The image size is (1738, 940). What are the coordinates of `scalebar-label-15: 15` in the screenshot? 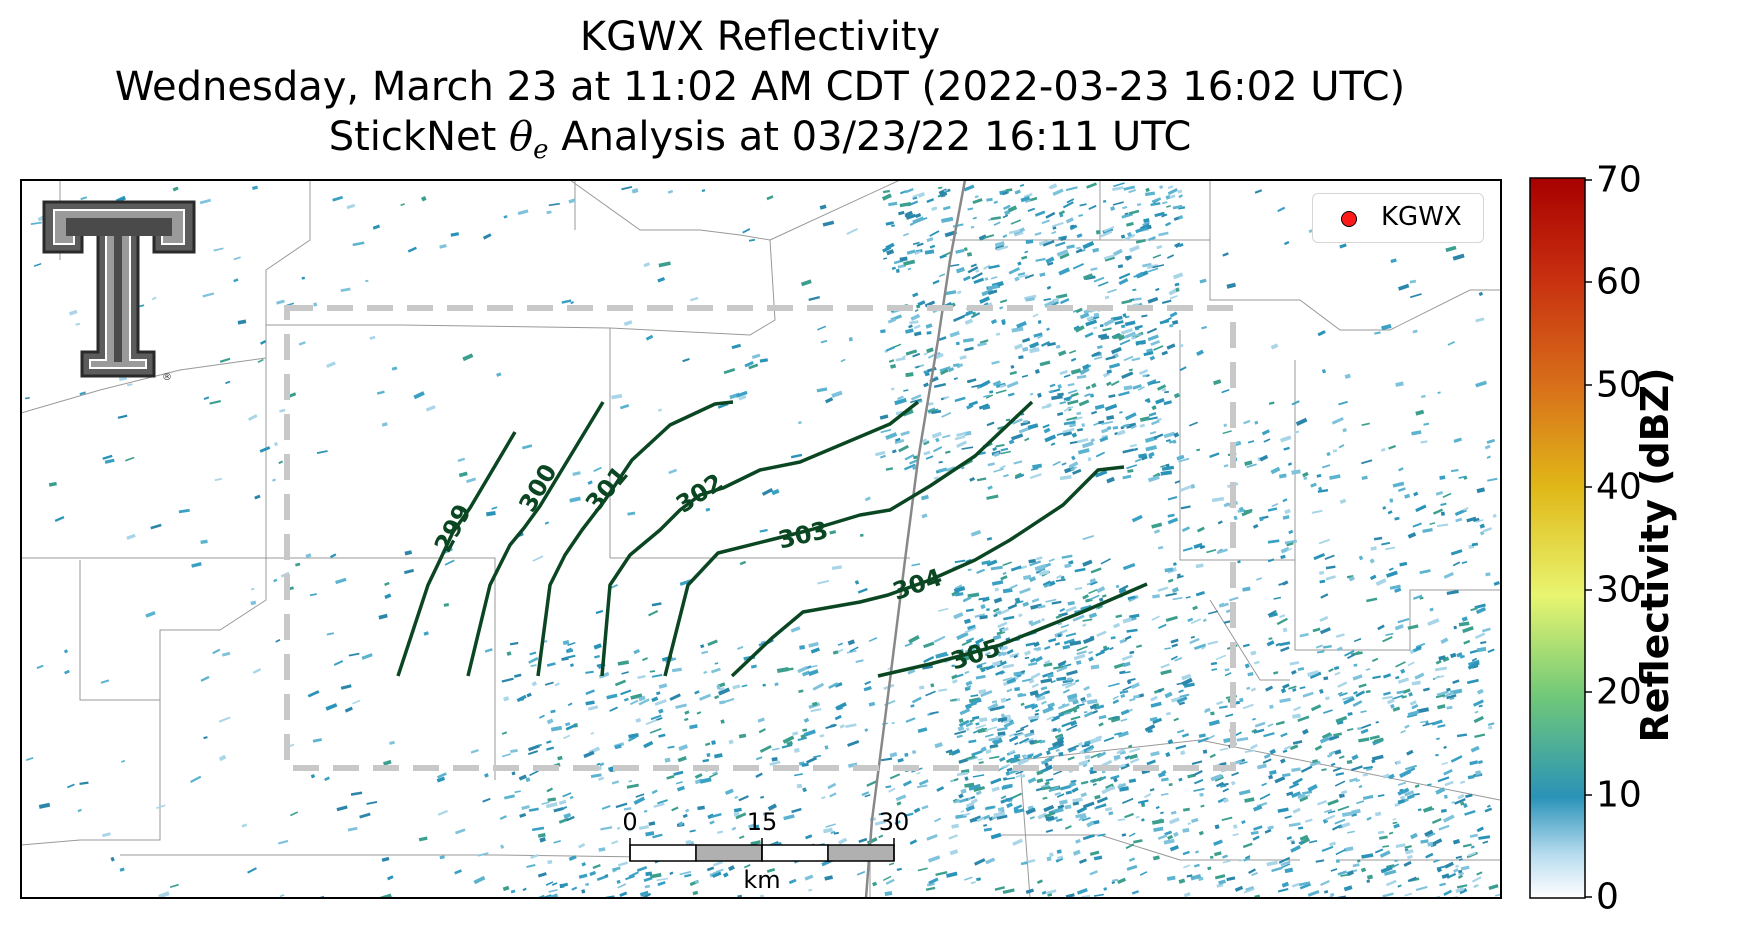 It's located at (762, 822).